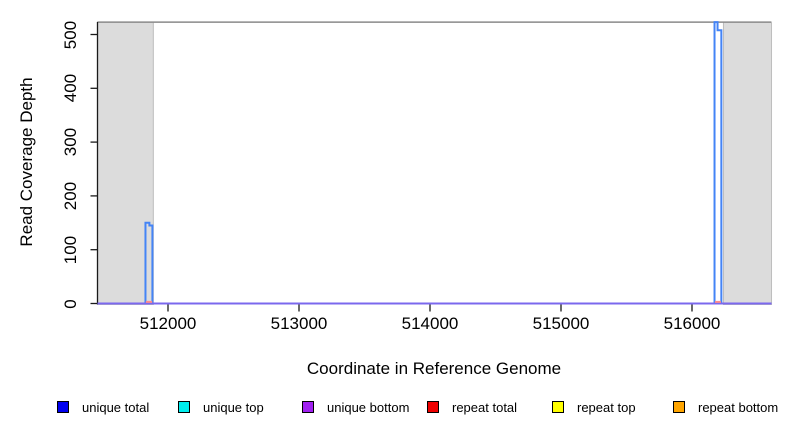 This screenshot has width=792, height=432. Describe the element at coordinates (70, 34) in the screenshot. I see `y-tick-label: 500` at that location.